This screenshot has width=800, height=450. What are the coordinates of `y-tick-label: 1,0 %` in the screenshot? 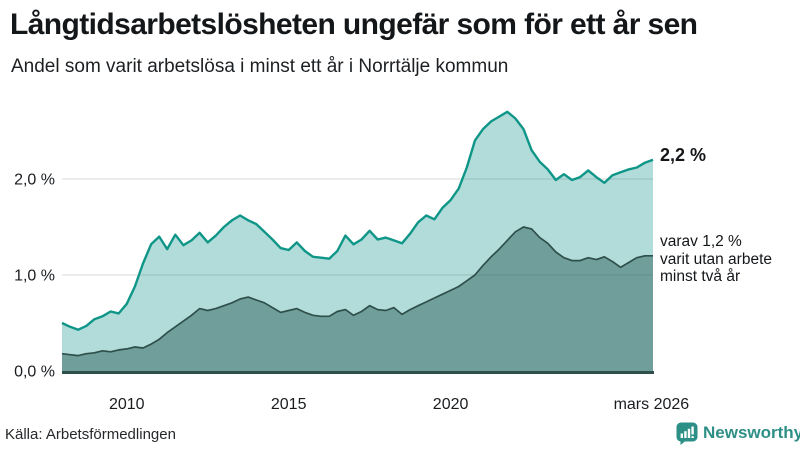 It's located at (34, 276).